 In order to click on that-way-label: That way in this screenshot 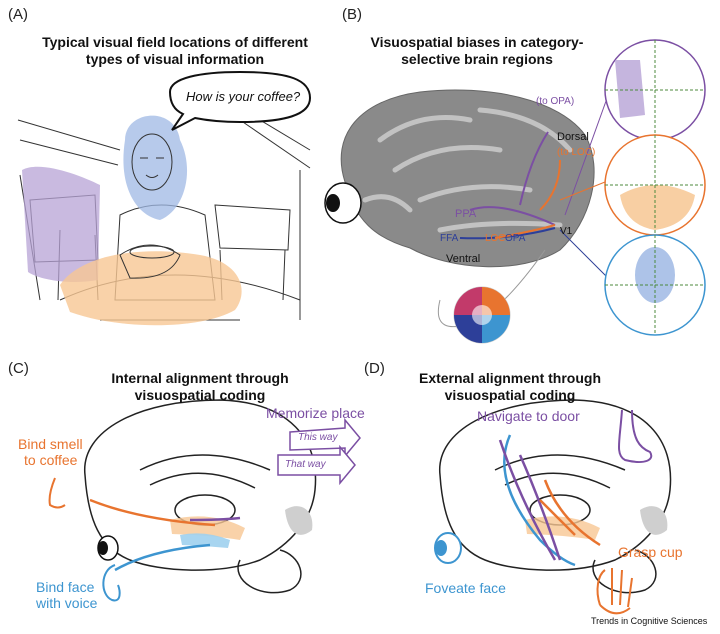, I will do `click(305, 464)`.